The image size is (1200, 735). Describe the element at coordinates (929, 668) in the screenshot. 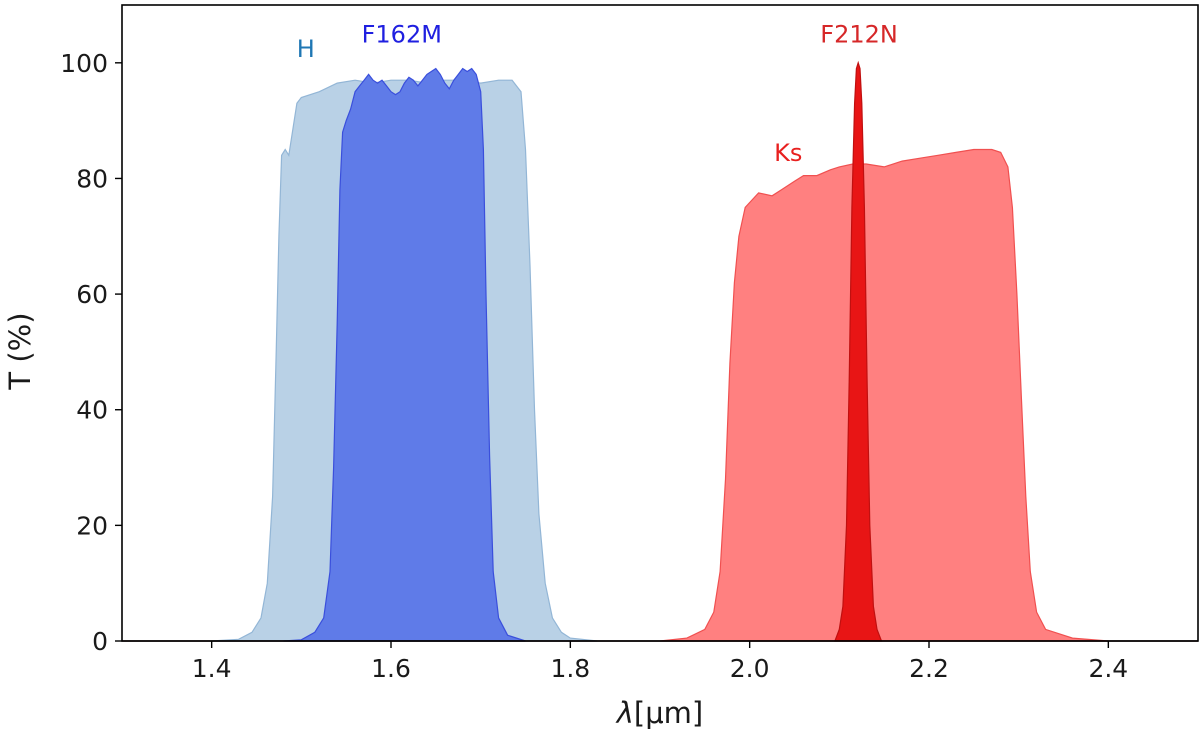

I see `x-tick-label: 2.2` at that location.